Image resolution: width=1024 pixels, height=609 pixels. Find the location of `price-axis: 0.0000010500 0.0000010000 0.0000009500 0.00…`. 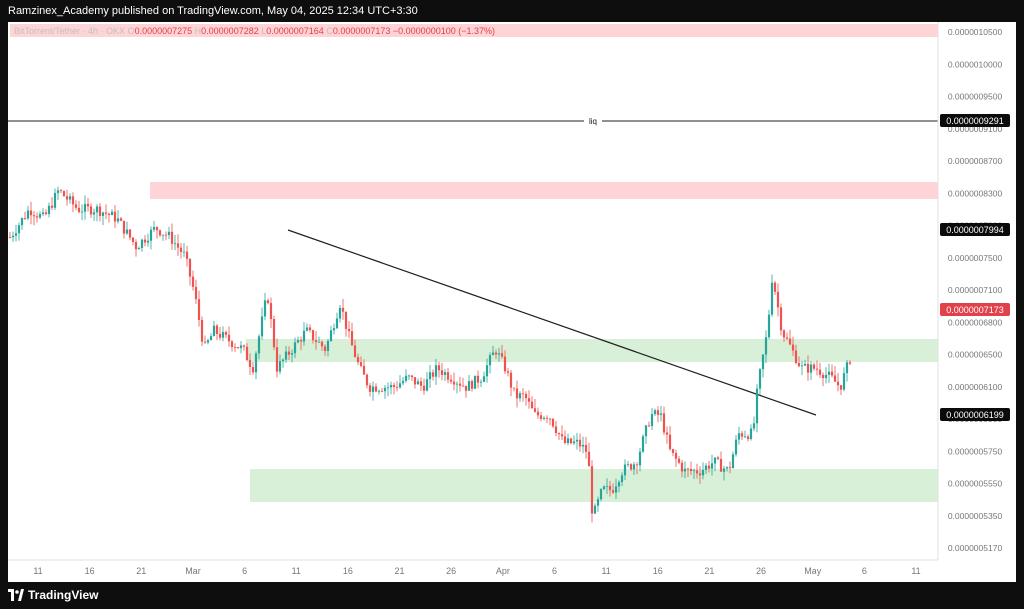

price-axis: 0.0000010500 0.0000010000 0.0000009500 0.00… is located at coordinates (975, 290).